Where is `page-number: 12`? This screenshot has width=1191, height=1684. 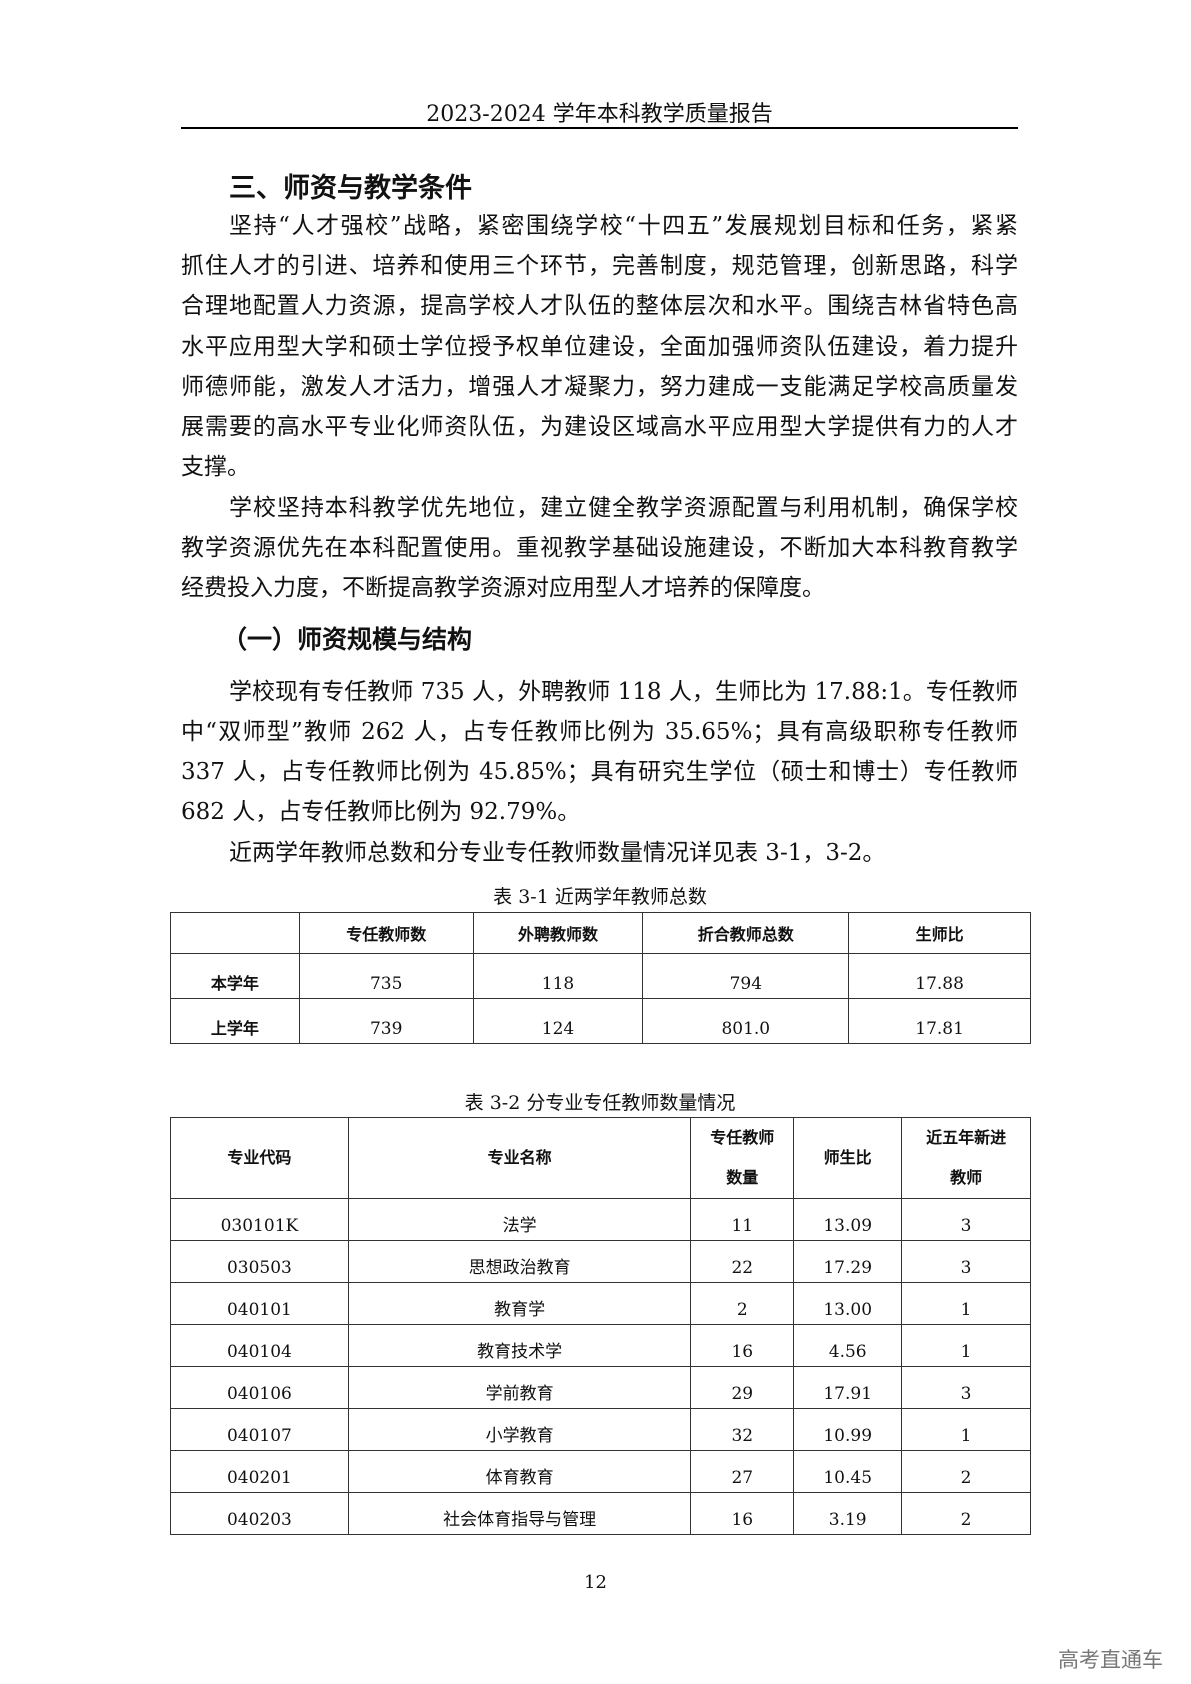
page-number: 12 is located at coordinates (595, 1582).